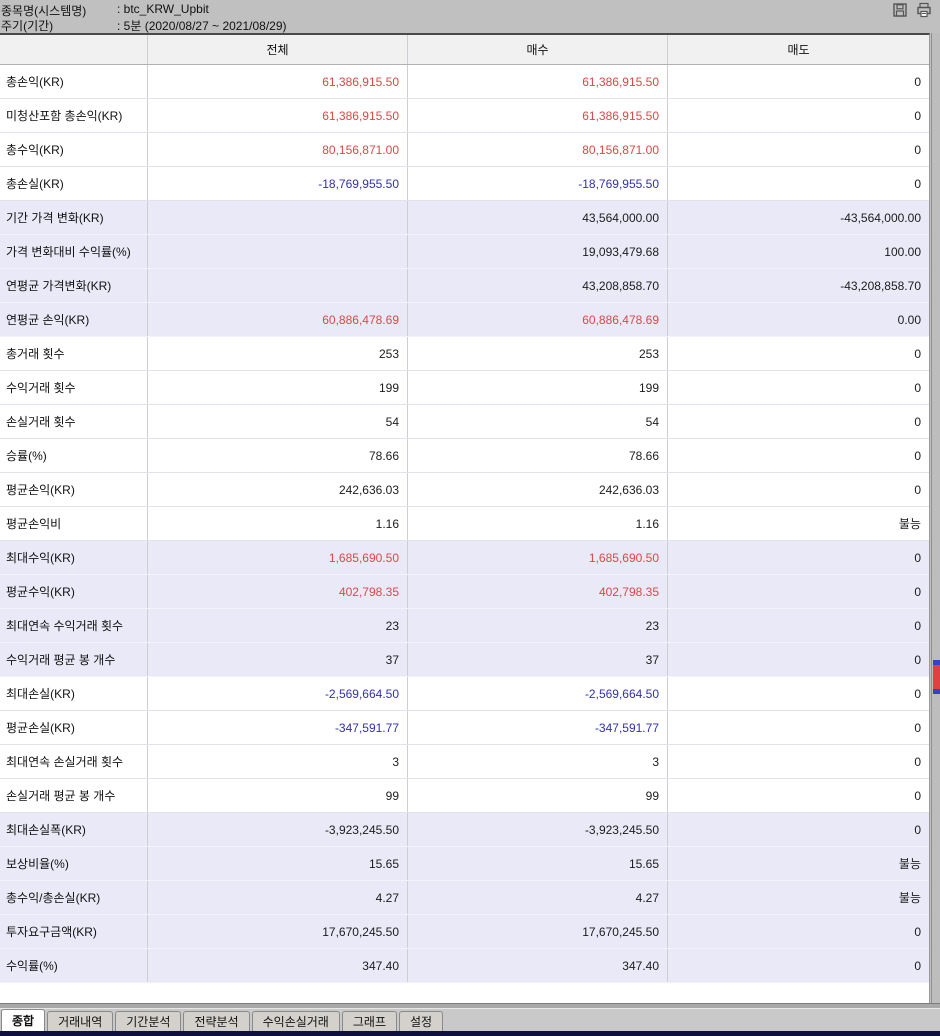 This screenshot has height=1036, width=940. What do you see at coordinates (74, 387) in the screenshot?
I see `row-label: 수익거래 횟수` at bounding box center [74, 387].